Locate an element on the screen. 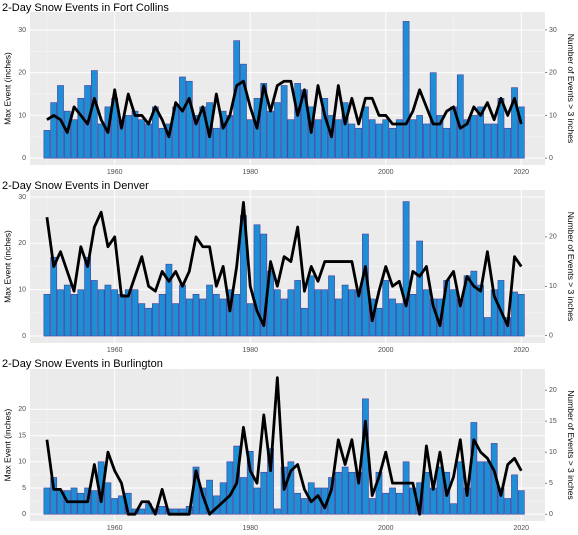  x-tick-label: 2020 is located at coordinates (521, 172).